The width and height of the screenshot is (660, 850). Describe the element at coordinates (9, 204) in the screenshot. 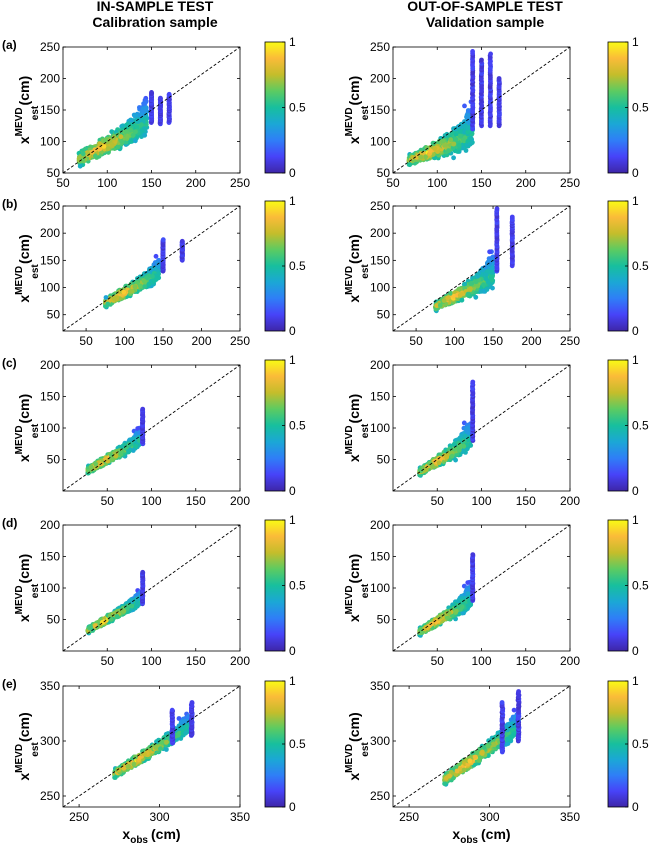

I see `panel-label: (b)` at that location.